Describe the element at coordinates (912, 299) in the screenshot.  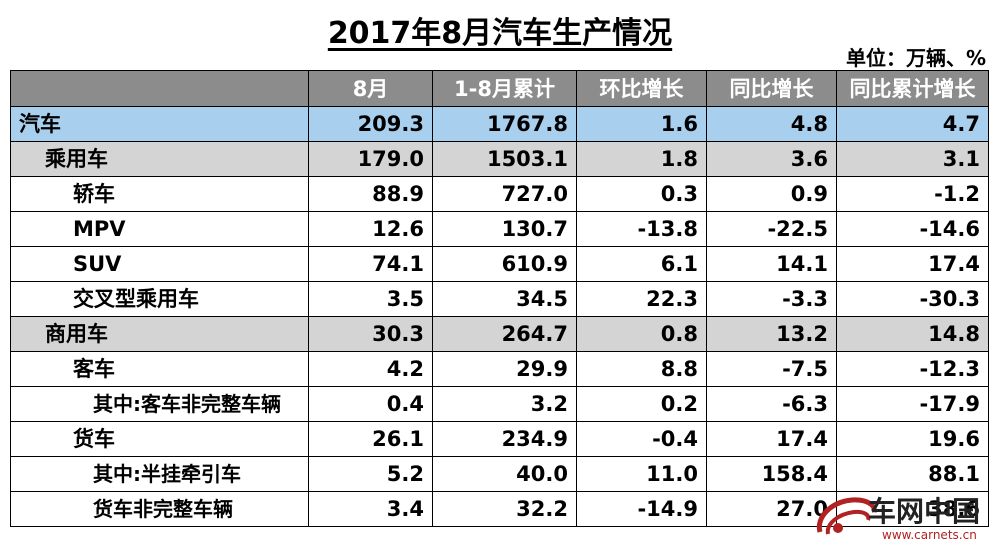
I see `row-value-cell: -30.3` at that location.